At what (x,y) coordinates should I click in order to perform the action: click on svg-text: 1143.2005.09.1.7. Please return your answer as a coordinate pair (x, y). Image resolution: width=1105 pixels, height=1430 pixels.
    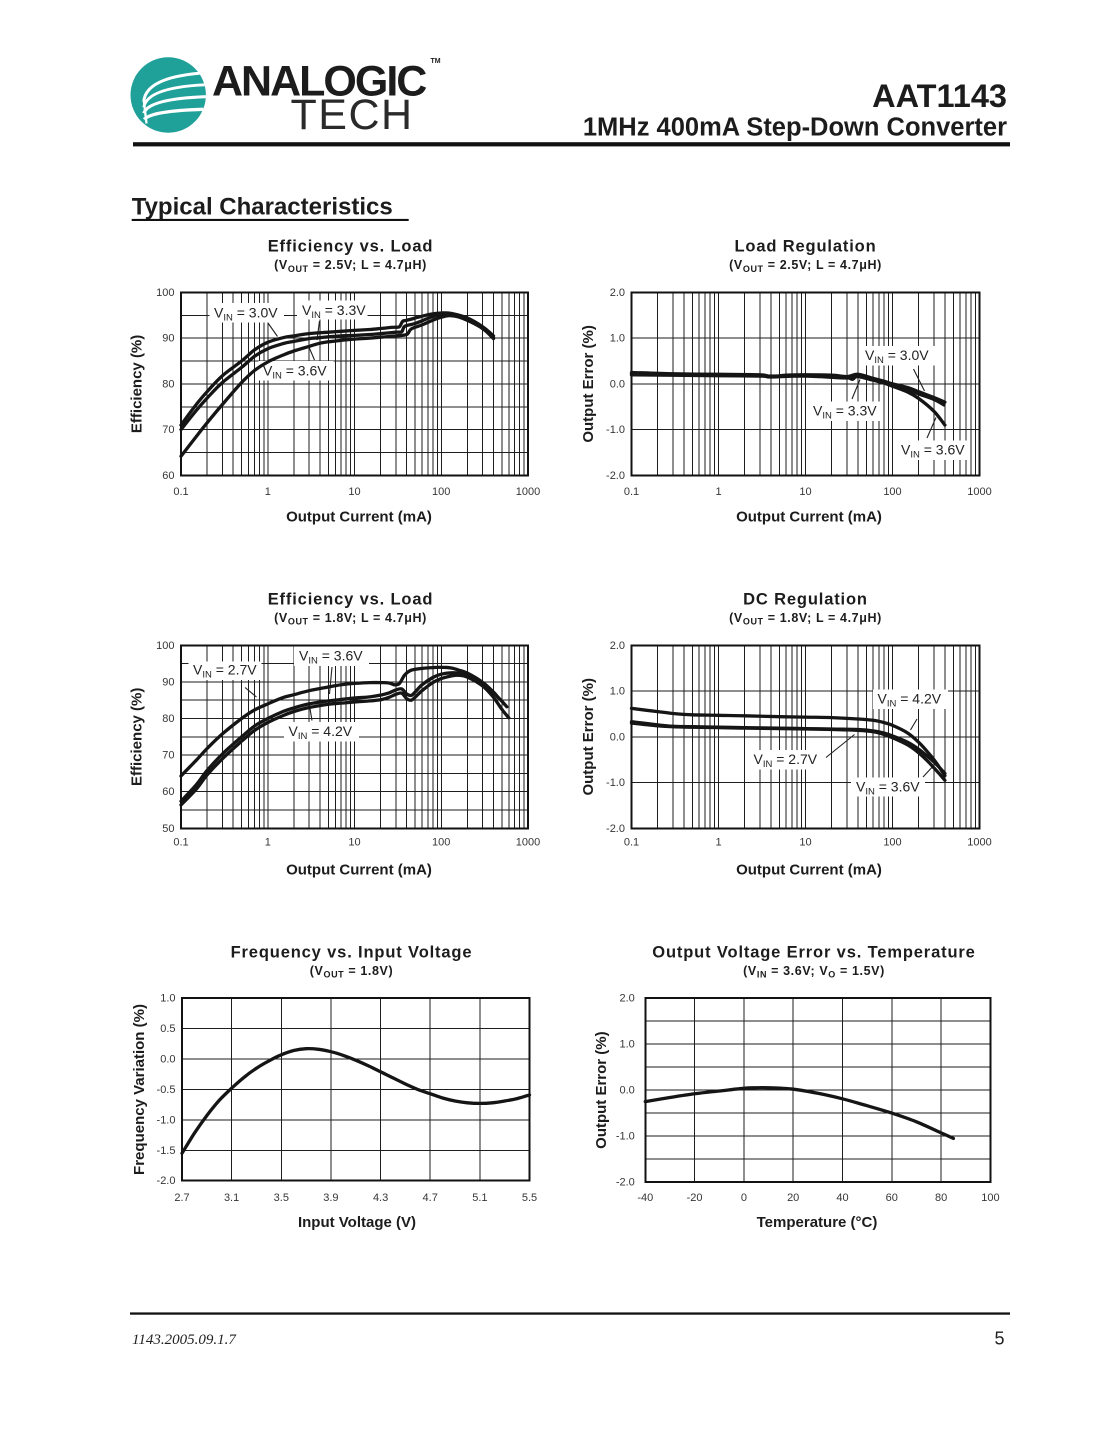
    Looking at the image, I should click on (184, 1340).